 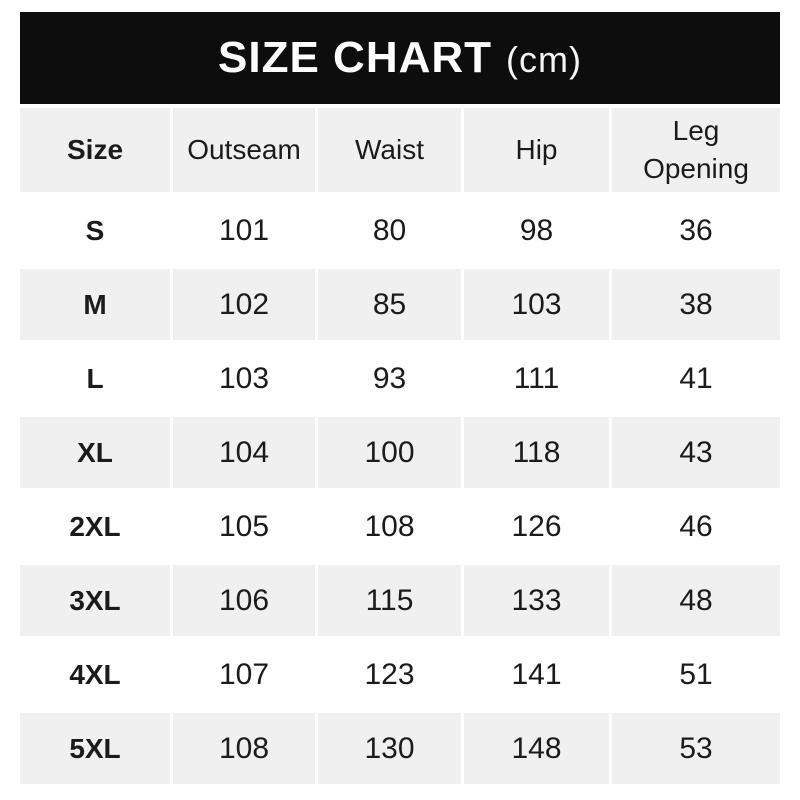 I want to click on waist-value: 115, so click(x=389, y=600).